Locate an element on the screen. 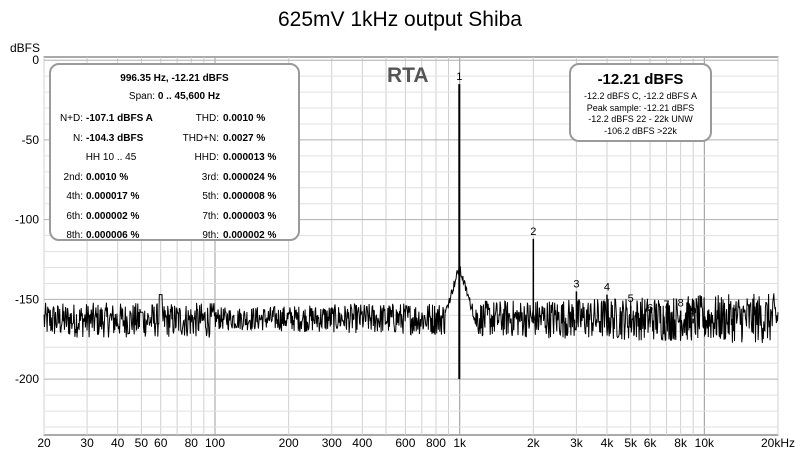 The height and width of the screenshot is (454, 800). stat-label: HHD: is located at coordinates (206, 157).